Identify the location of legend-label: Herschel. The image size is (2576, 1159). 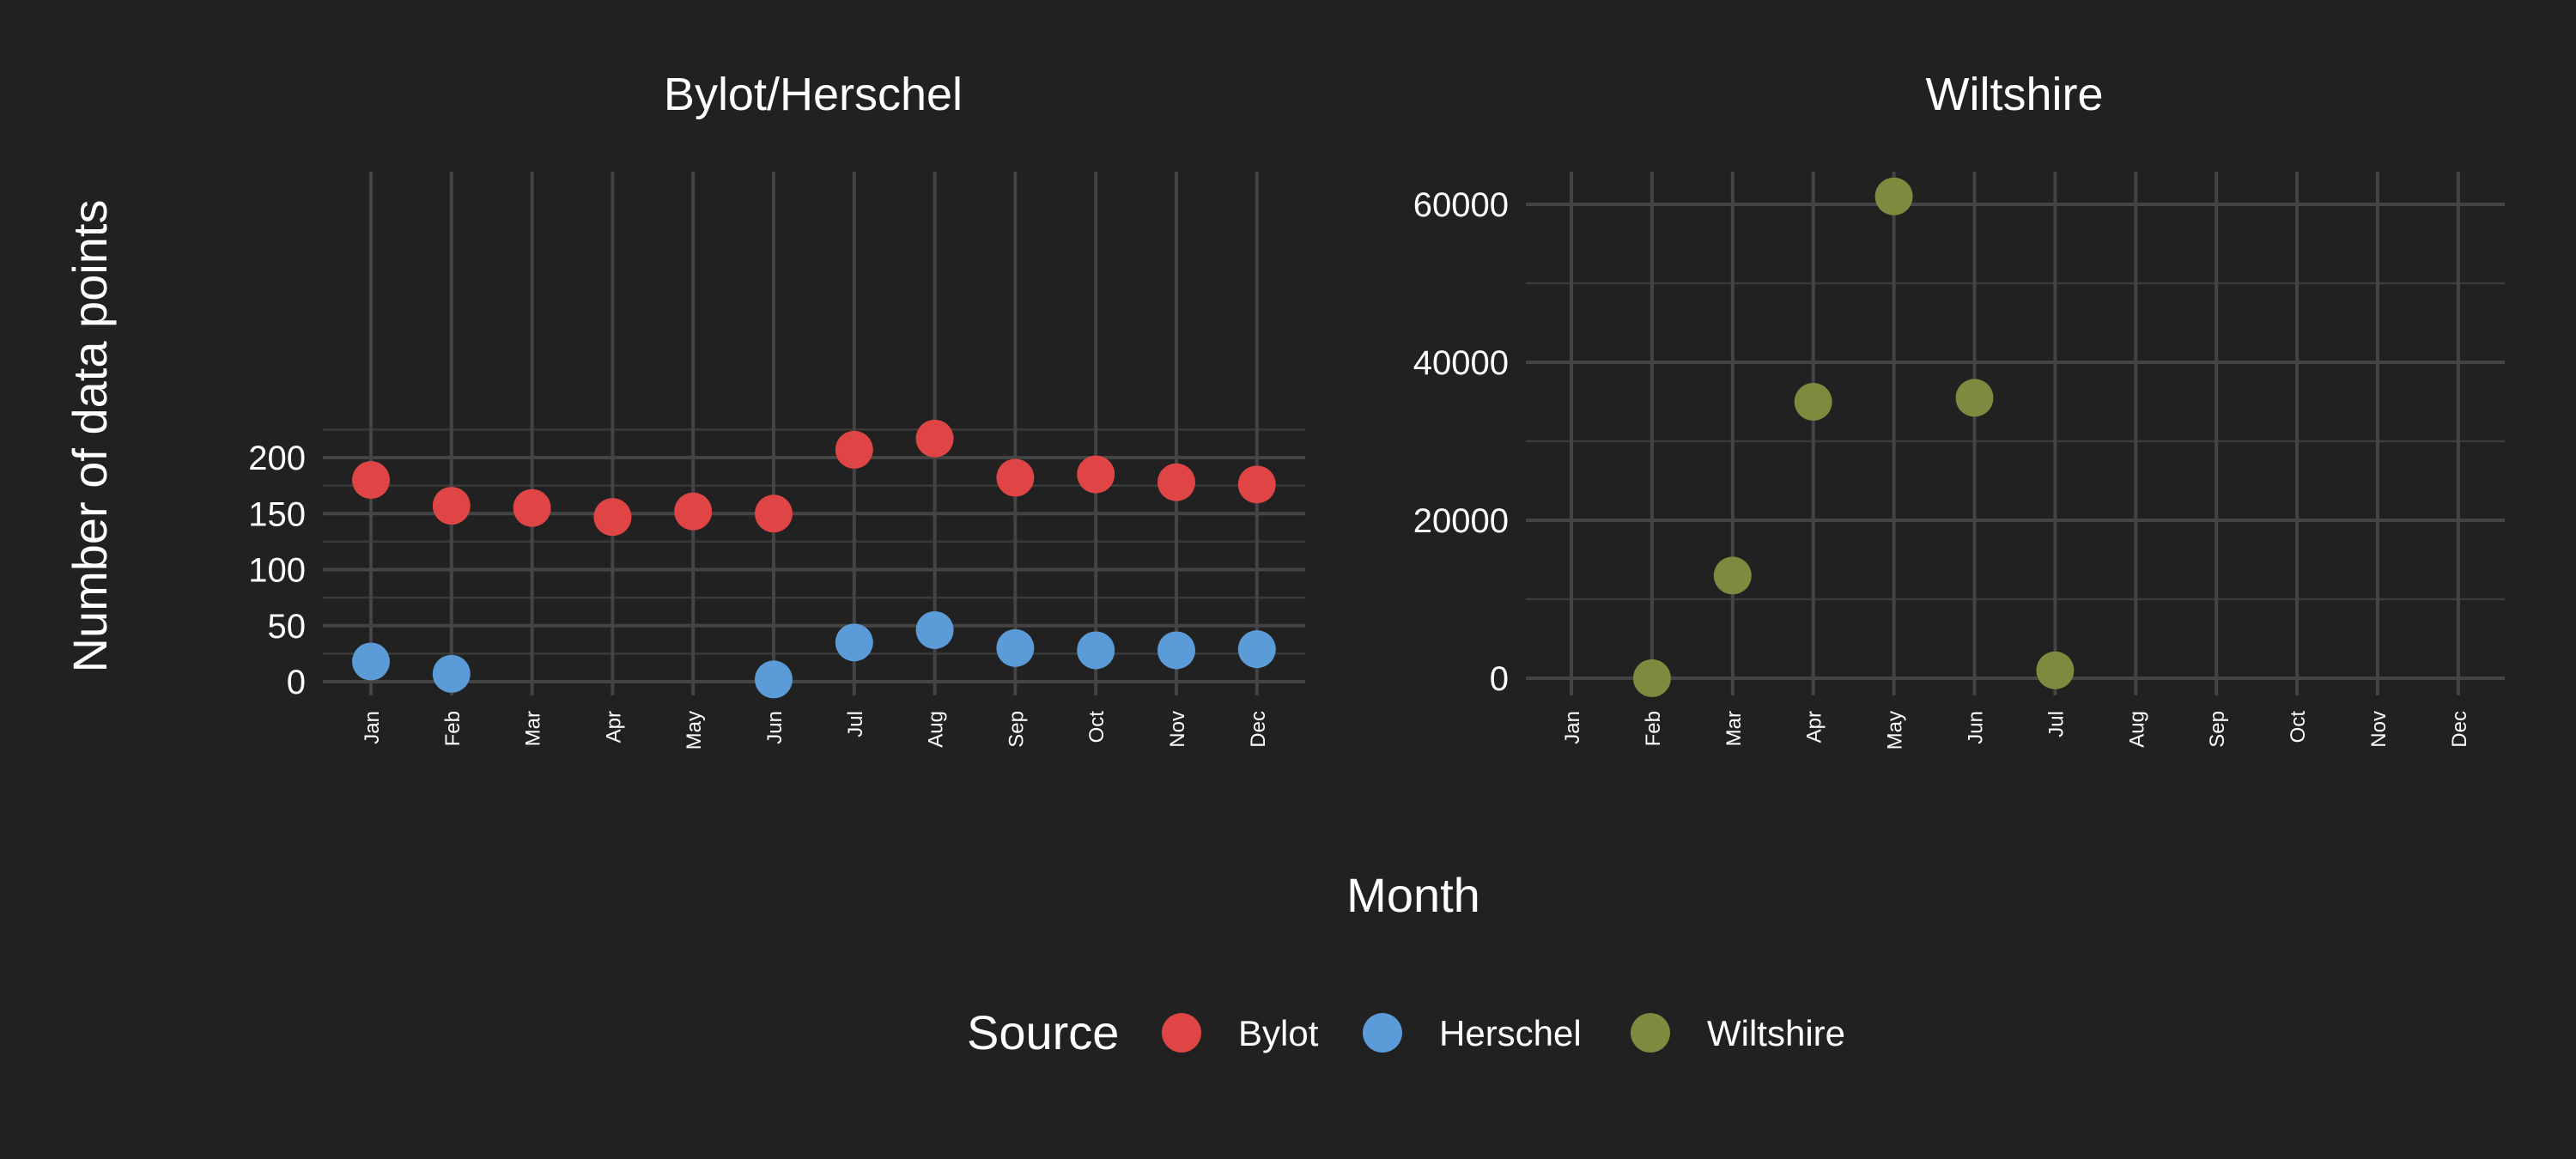
(1510, 1033).